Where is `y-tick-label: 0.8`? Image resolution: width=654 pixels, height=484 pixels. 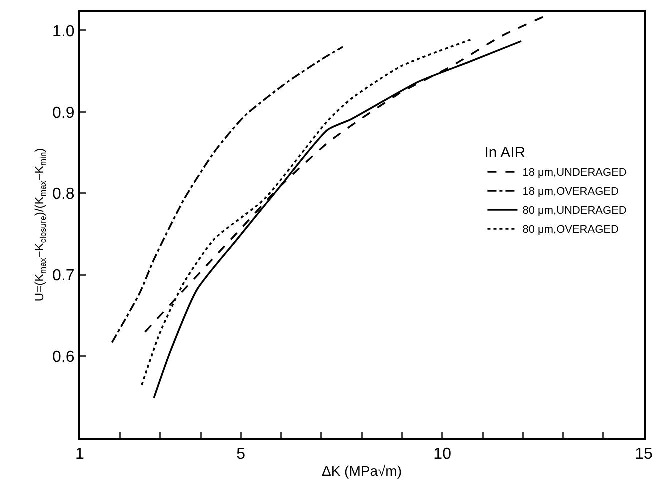
y-tick-label: 0.8 is located at coordinates (63, 195).